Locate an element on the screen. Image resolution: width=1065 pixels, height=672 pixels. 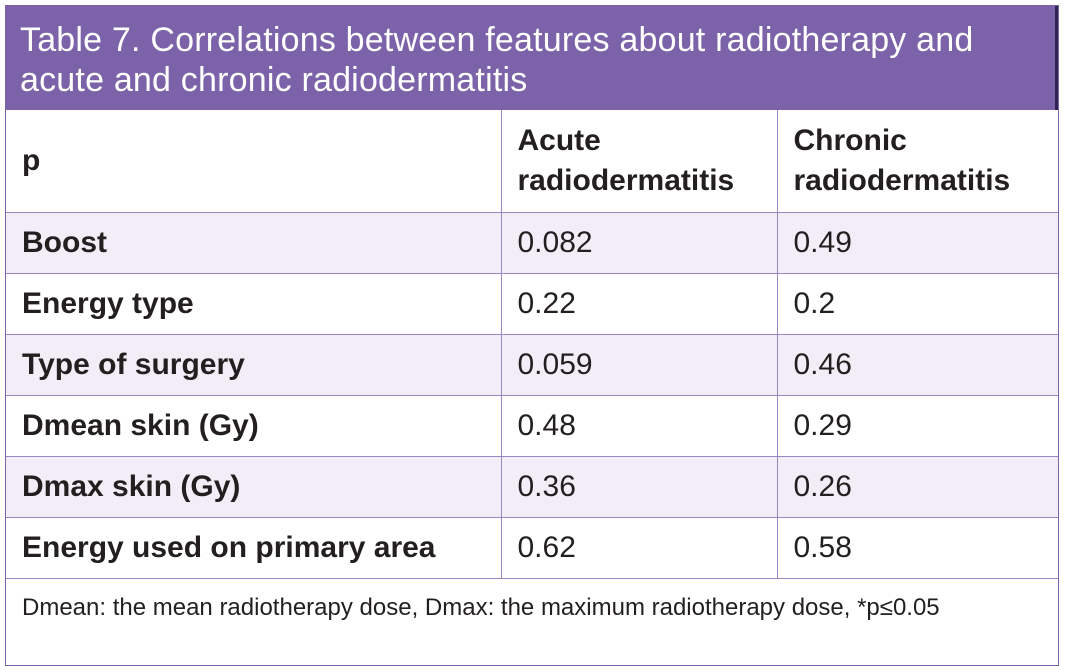
header-chronic-radiodermatitis: Chronic radiodermatitis is located at coordinates (917, 161).